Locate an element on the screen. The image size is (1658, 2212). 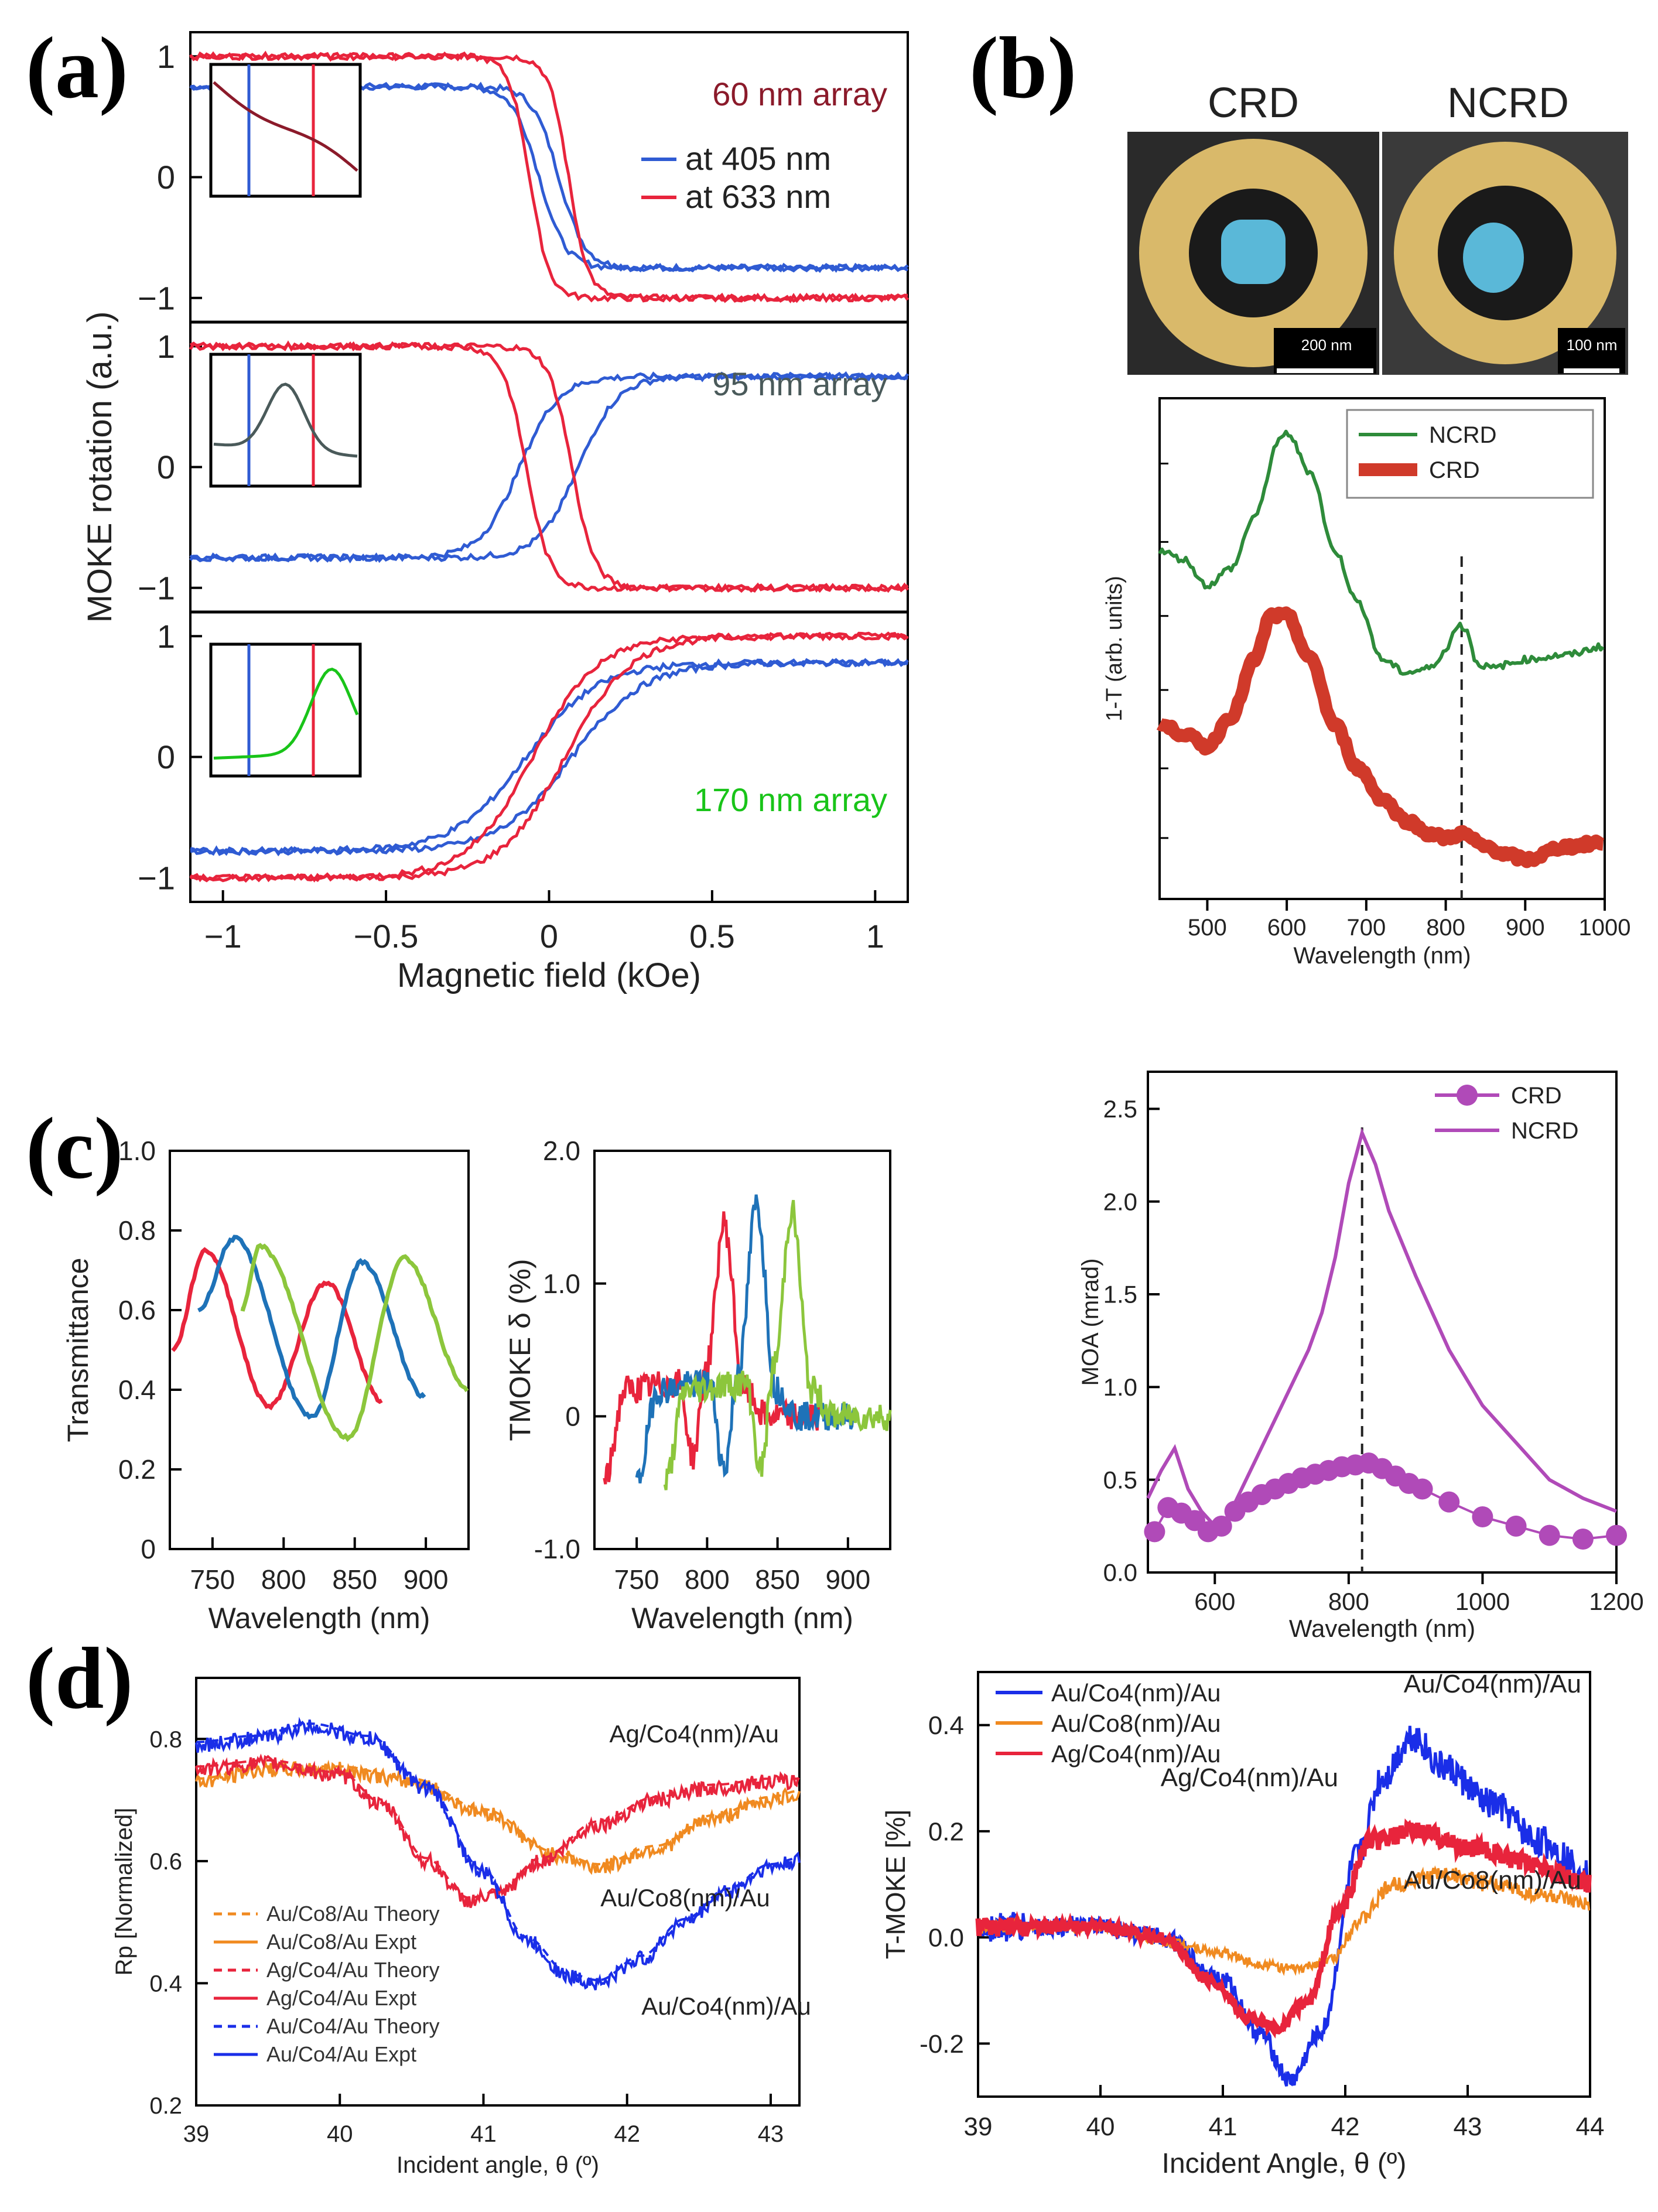
d2-xtick-label: 42 is located at coordinates (1345, 2126).